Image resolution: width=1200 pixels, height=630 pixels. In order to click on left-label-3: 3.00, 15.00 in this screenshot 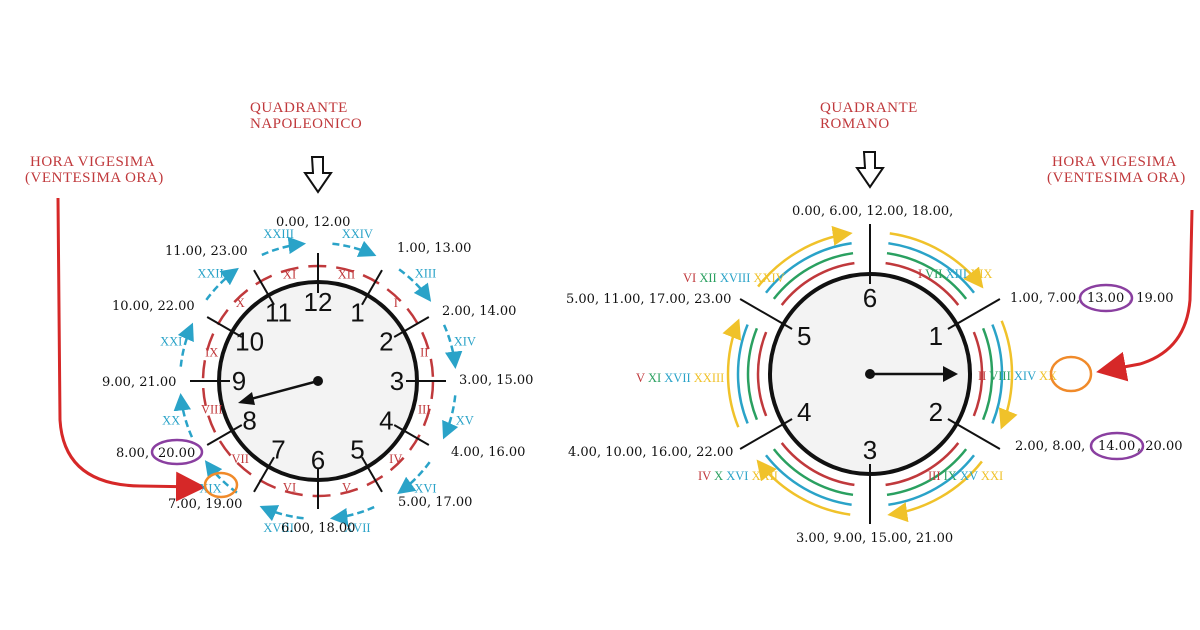, I will do `click(496, 380)`.